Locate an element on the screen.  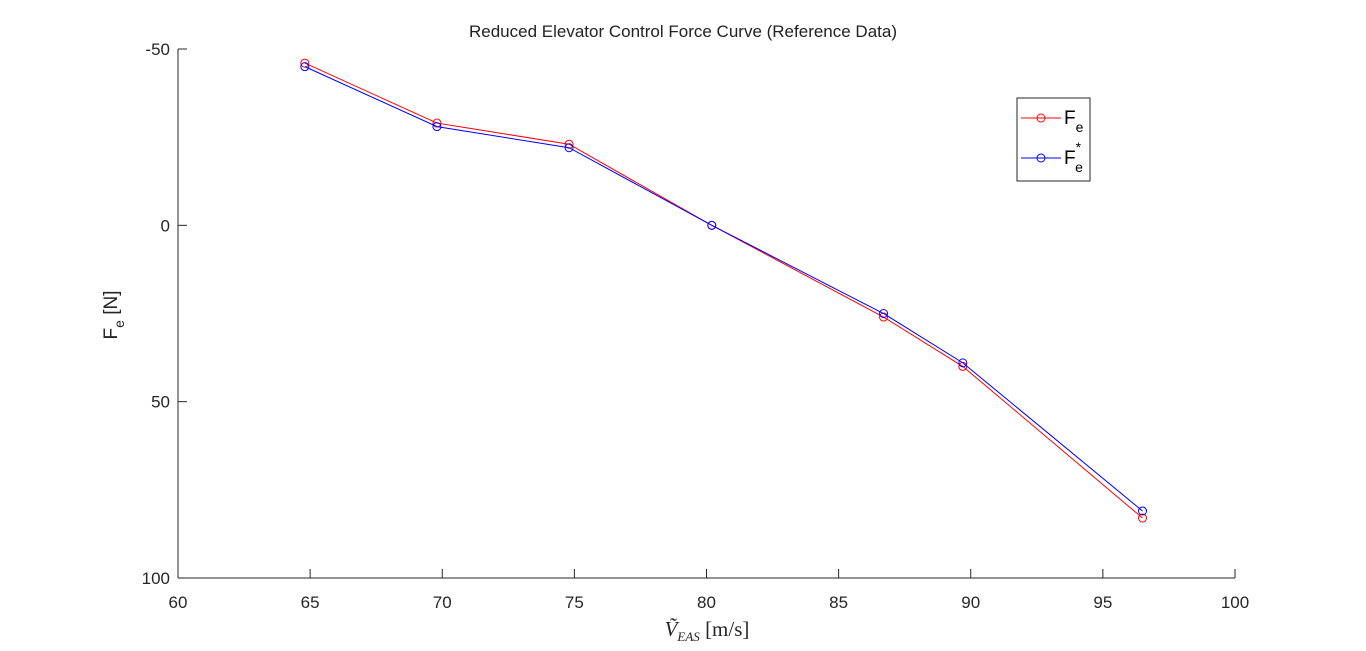
y-axis-label: Fe [N] is located at coordinates (114, 315).